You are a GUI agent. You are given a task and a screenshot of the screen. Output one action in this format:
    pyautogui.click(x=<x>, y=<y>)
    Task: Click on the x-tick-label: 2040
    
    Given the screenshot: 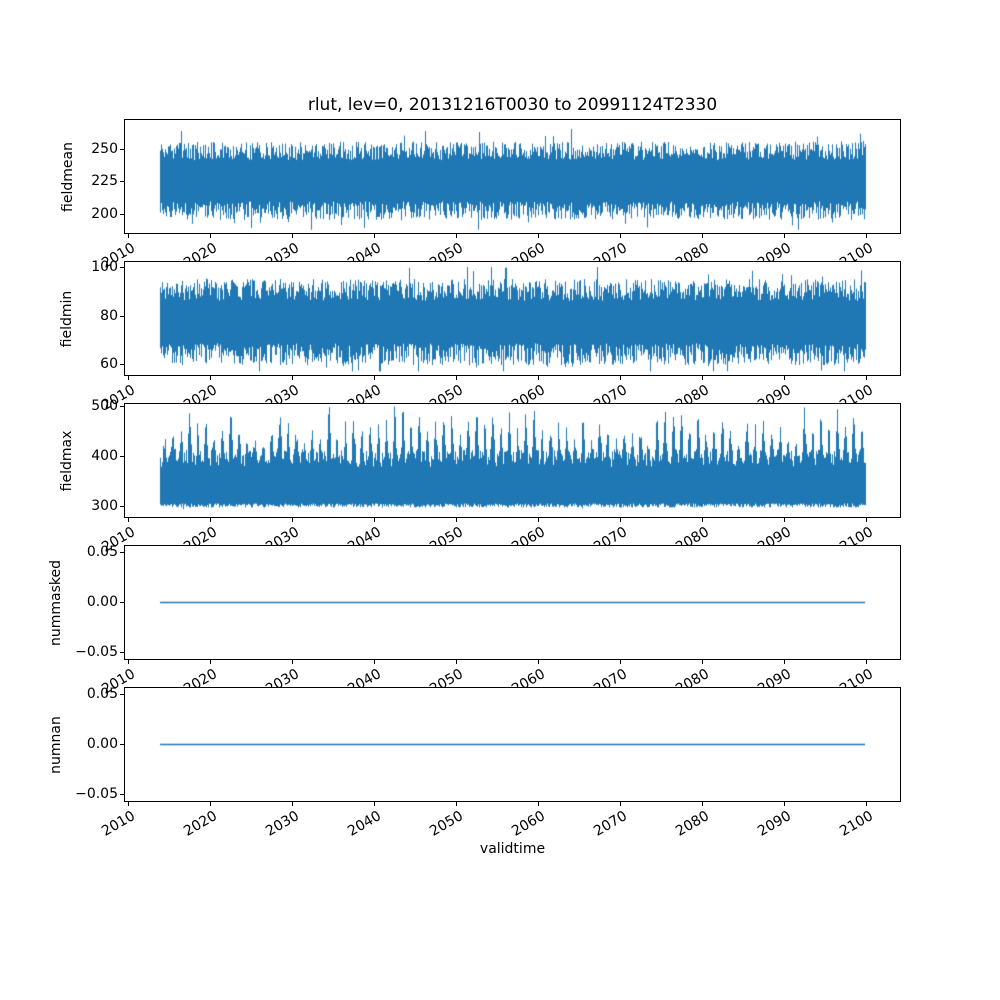 What is the action you would take?
    pyautogui.click(x=364, y=824)
    